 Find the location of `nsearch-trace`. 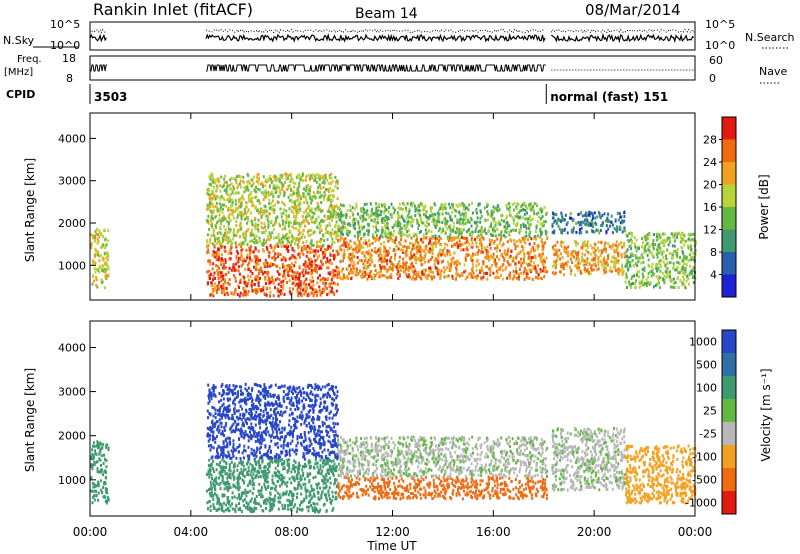

nsearch-trace is located at coordinates (98, 31).